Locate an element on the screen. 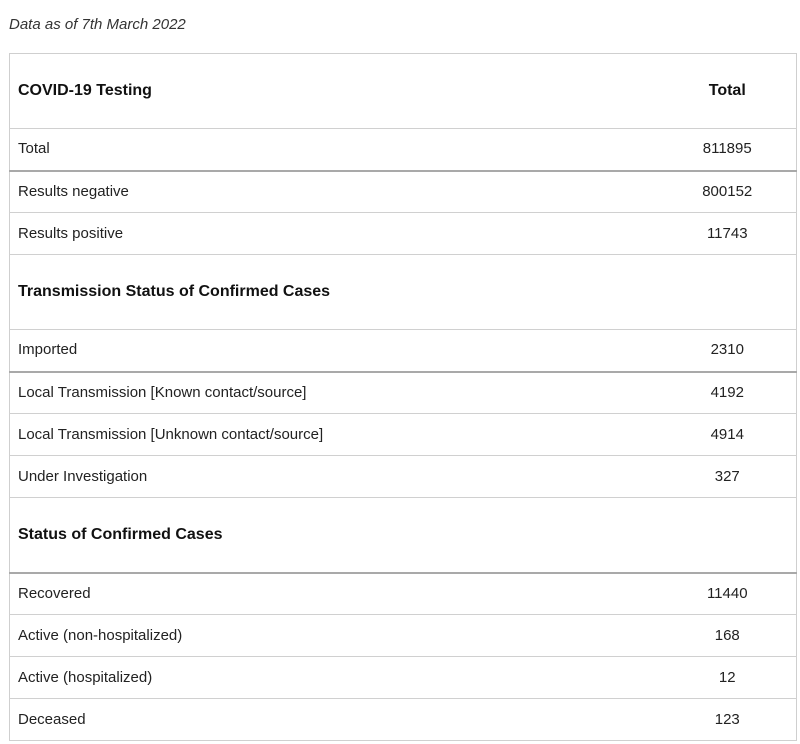  table-row: Results positive 11743 is located at coordinates (403, 233).